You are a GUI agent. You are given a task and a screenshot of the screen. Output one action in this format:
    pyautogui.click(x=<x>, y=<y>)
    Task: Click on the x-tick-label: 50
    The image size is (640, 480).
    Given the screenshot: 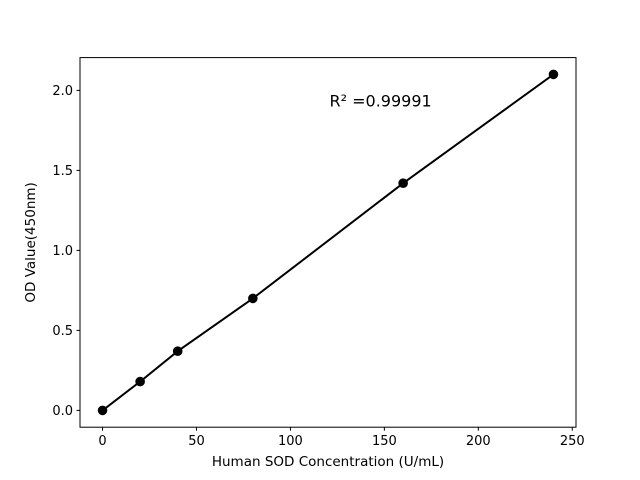 What is the action you would take?
    pyautogui.click(x=196, y=441)
    